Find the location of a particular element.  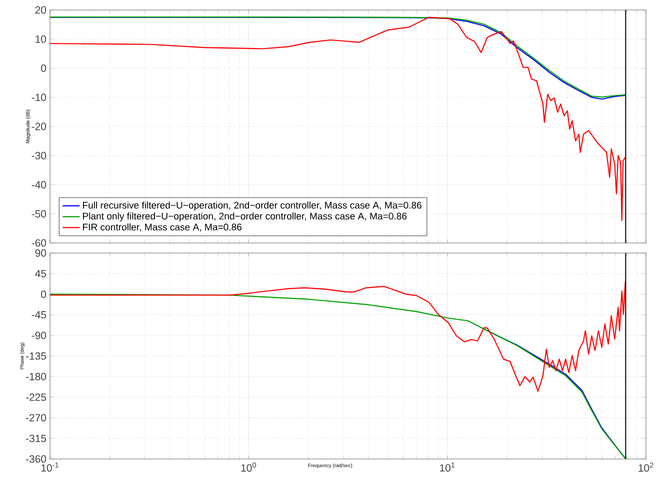

y-tick-label: -20 is located at coordinates (39, 126).